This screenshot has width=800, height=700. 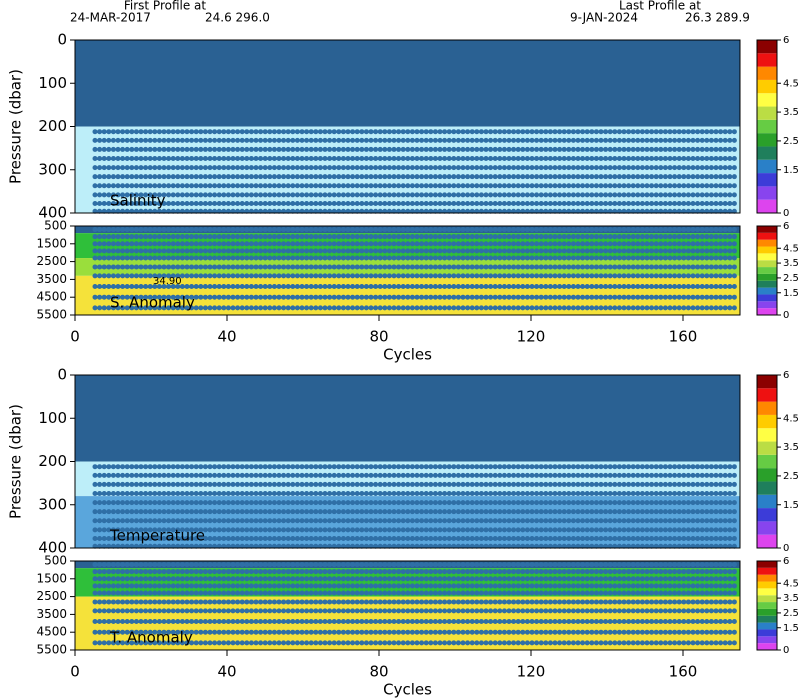 What do you see at coordinates (16, 126) in the screenshot?
I see `y-axis-label: Pressure (dbar)` at bounding box center [16, 126].